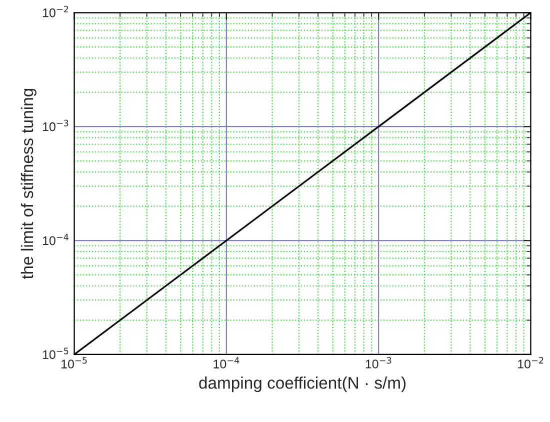 Image resolution: width=550 pixels, height=422 pixels. Describe the element at coordinates (55, 354) in the screenshot. I see `y-tick-label: 10$^{−5}$` at that location.